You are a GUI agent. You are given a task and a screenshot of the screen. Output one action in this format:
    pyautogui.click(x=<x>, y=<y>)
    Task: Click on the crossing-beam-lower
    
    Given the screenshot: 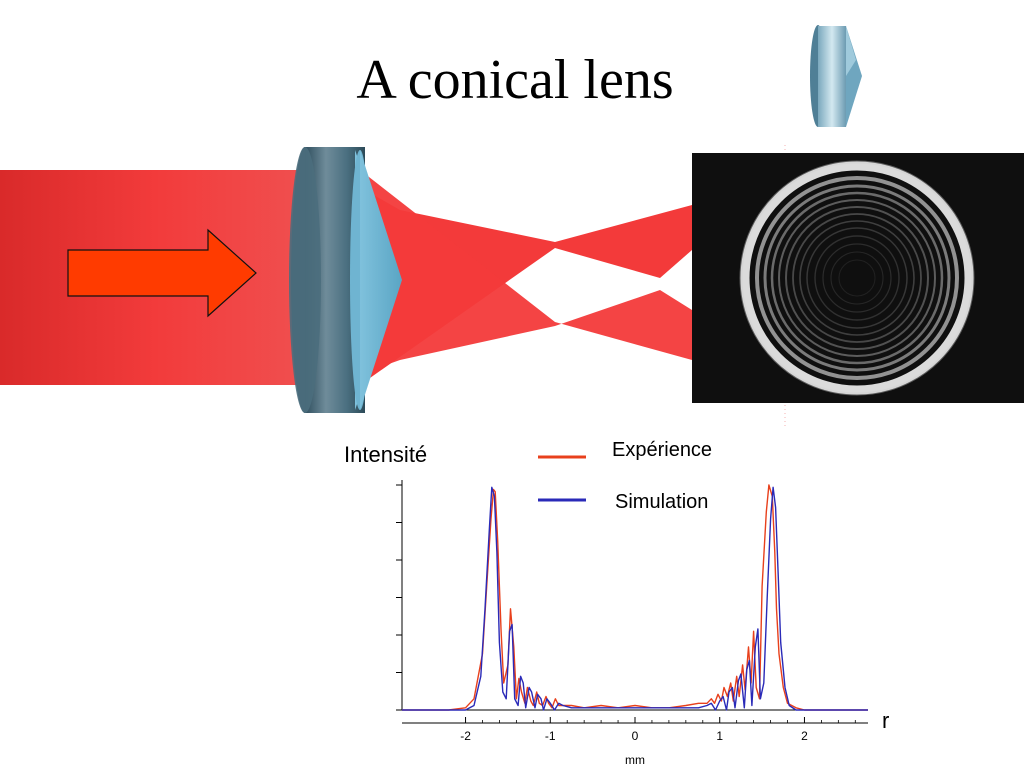 What is the action you would take?
    pyautogui.click(x=511, y=277)
    